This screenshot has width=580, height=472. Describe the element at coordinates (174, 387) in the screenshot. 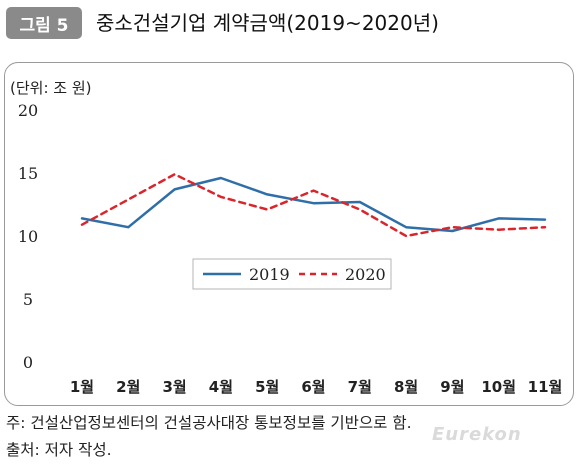

I see `x-tick-label: 3월` at that location.